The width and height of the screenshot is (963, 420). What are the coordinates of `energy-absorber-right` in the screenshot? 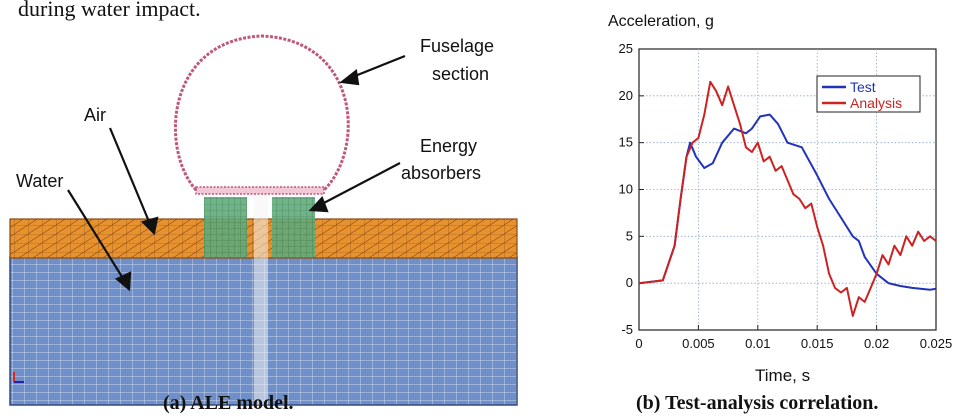 It's located at (293, 227).